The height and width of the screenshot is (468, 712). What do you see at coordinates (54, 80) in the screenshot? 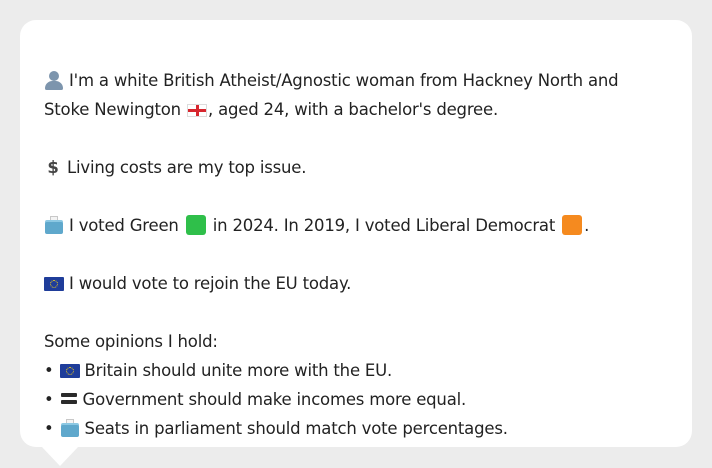
I see `person-icon` at bounding box center [54, 80].